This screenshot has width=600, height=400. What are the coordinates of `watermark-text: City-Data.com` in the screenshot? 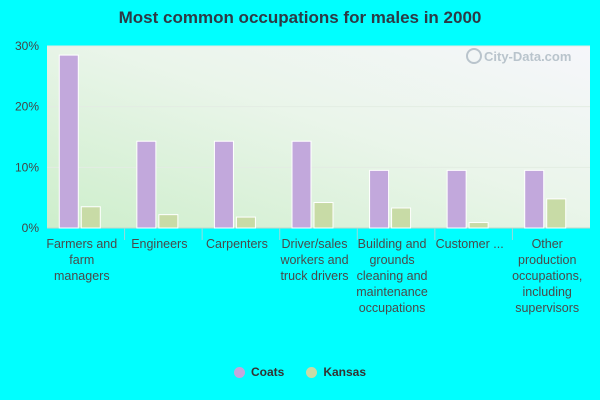 It's located at (527, 56).